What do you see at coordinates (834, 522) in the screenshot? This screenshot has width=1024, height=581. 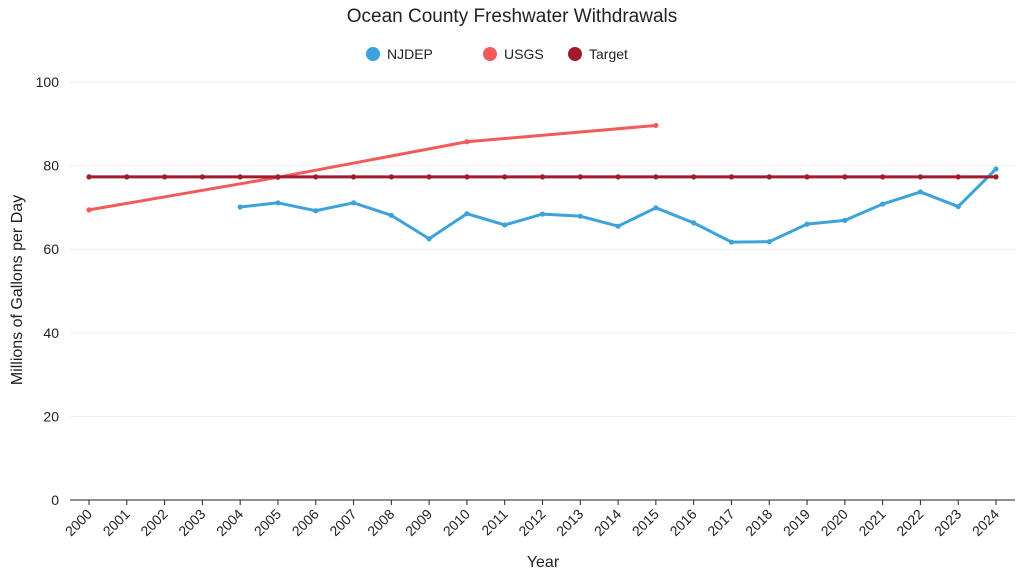 I see `x-tick-label: 2020` at bounding box center [834, 522].